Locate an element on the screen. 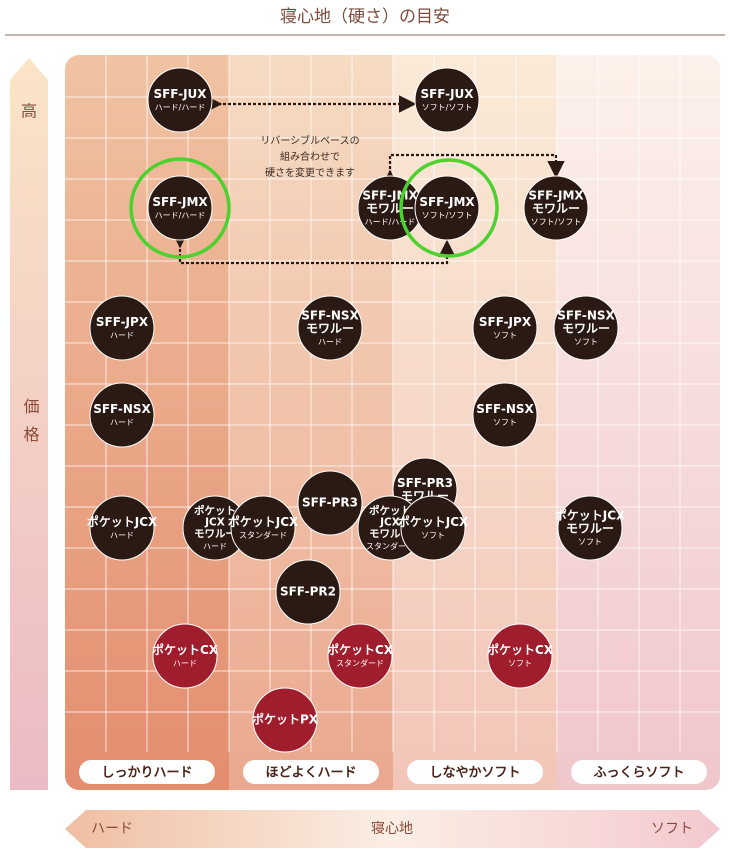  product-node: SFF-PR2 is located at coordinates (308, 592).